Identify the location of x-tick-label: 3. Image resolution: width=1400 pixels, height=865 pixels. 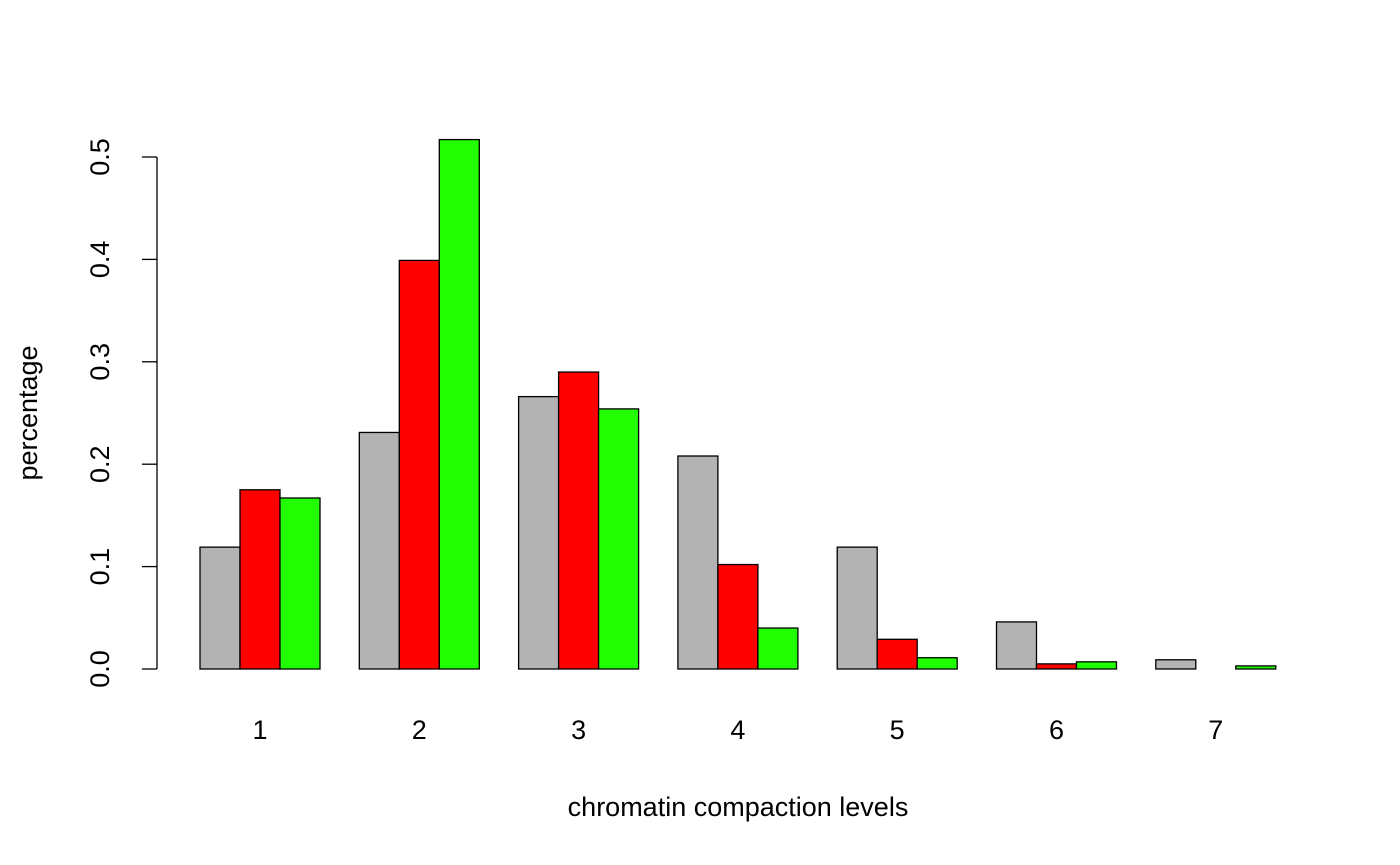
(578, 730).